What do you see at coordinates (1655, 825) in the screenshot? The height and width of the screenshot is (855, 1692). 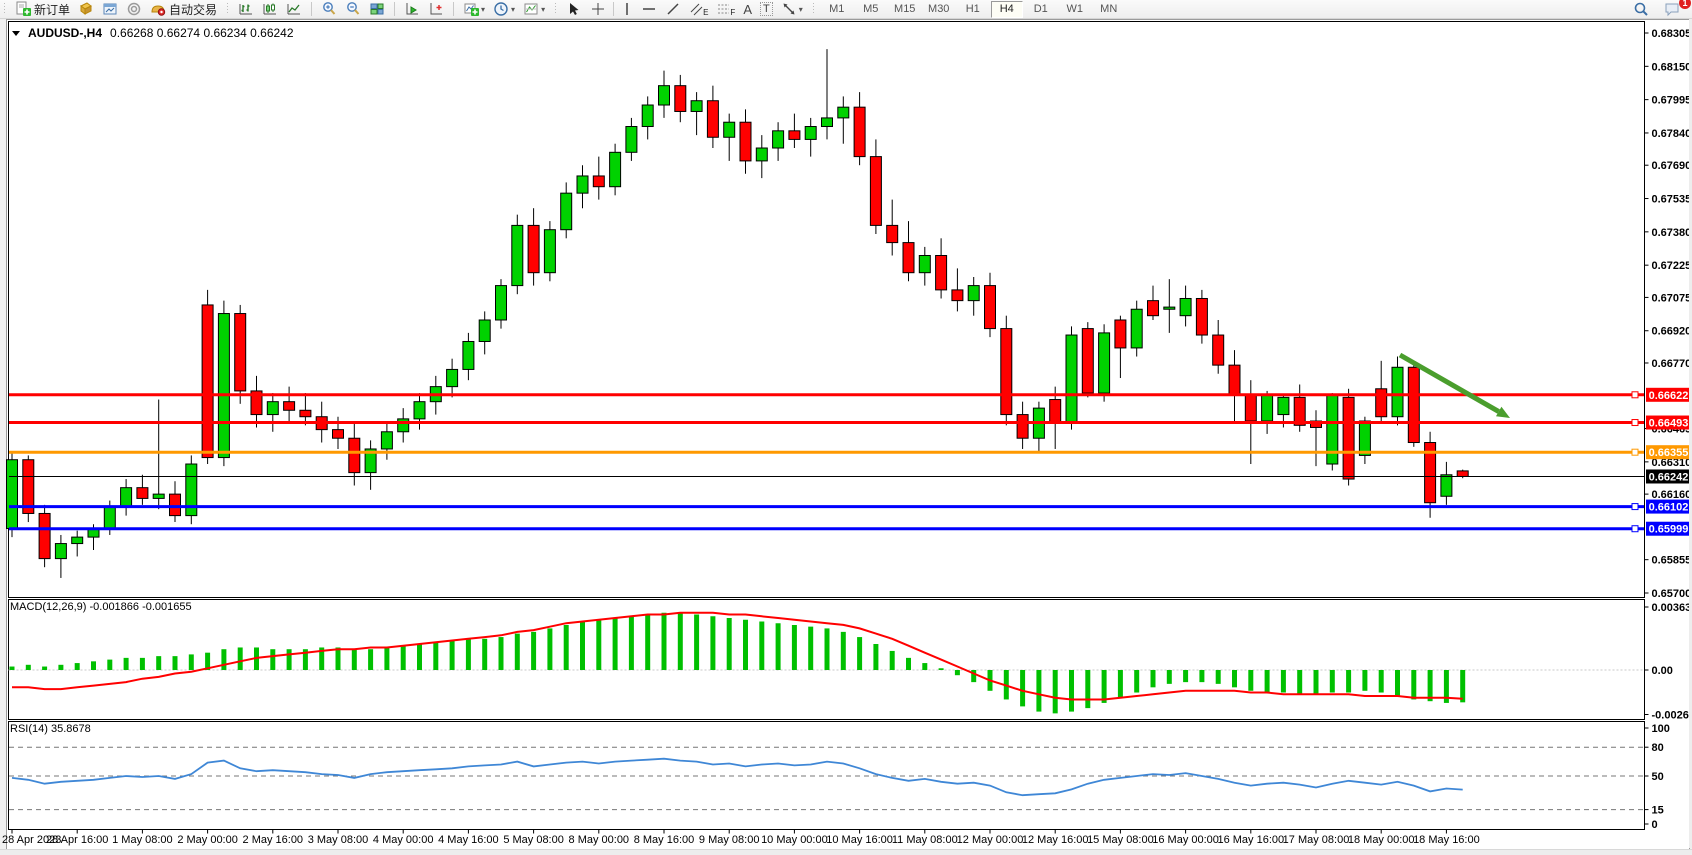 I see `rsi-tick-label: 0` at bounding box center [1655, 825].